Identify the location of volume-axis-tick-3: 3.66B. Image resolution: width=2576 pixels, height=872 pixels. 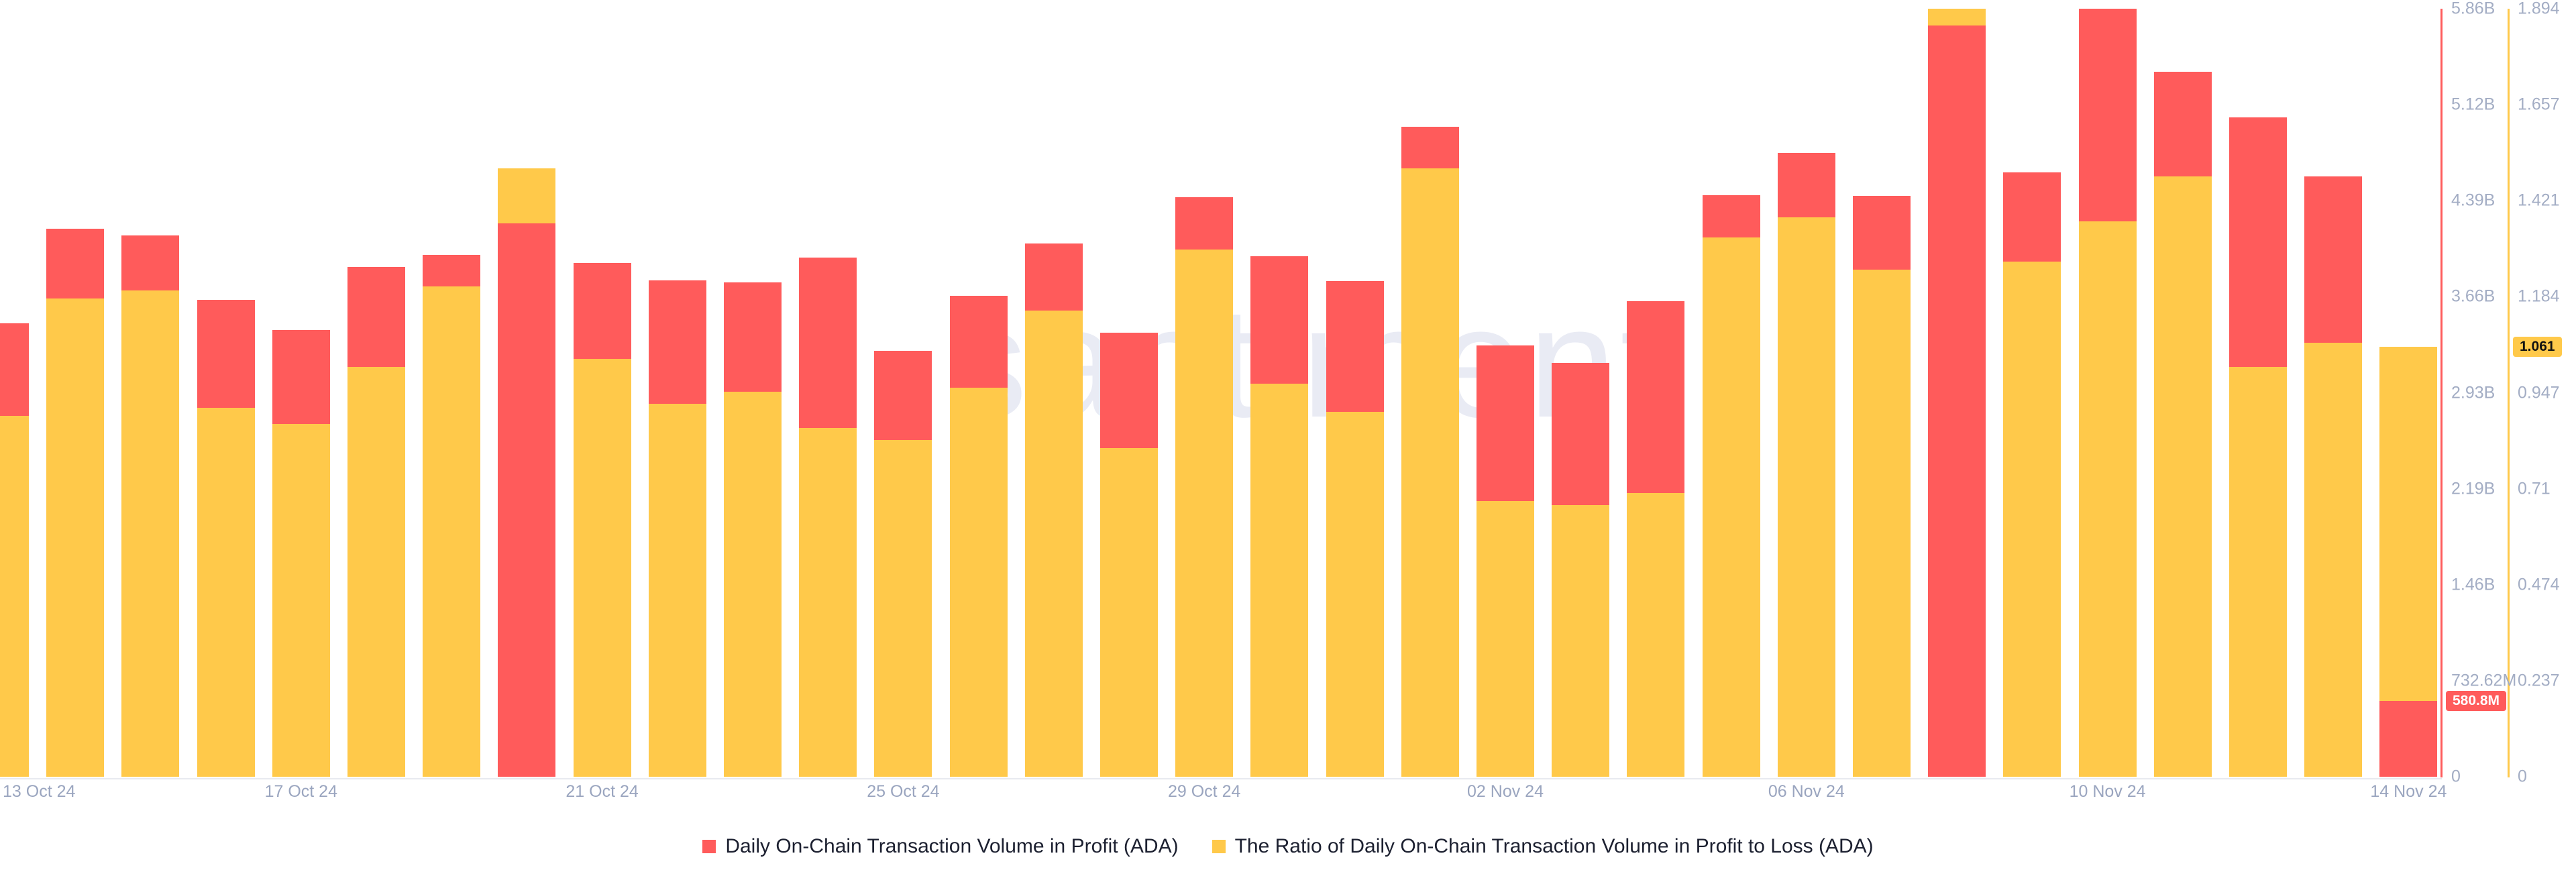
(2473, 296).